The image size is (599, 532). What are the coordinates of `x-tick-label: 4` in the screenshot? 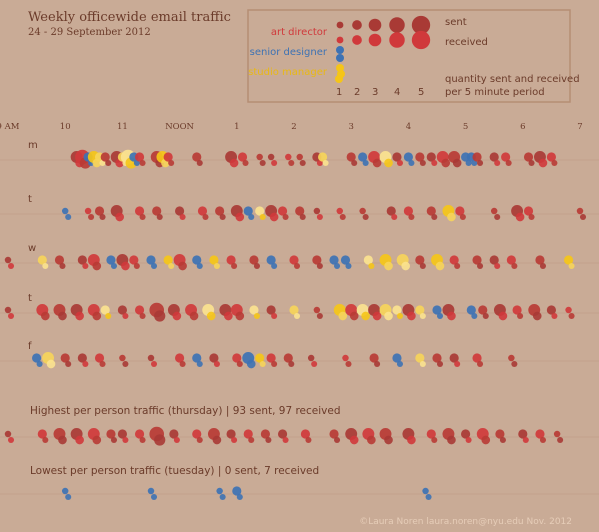 It's located at (408, 127).